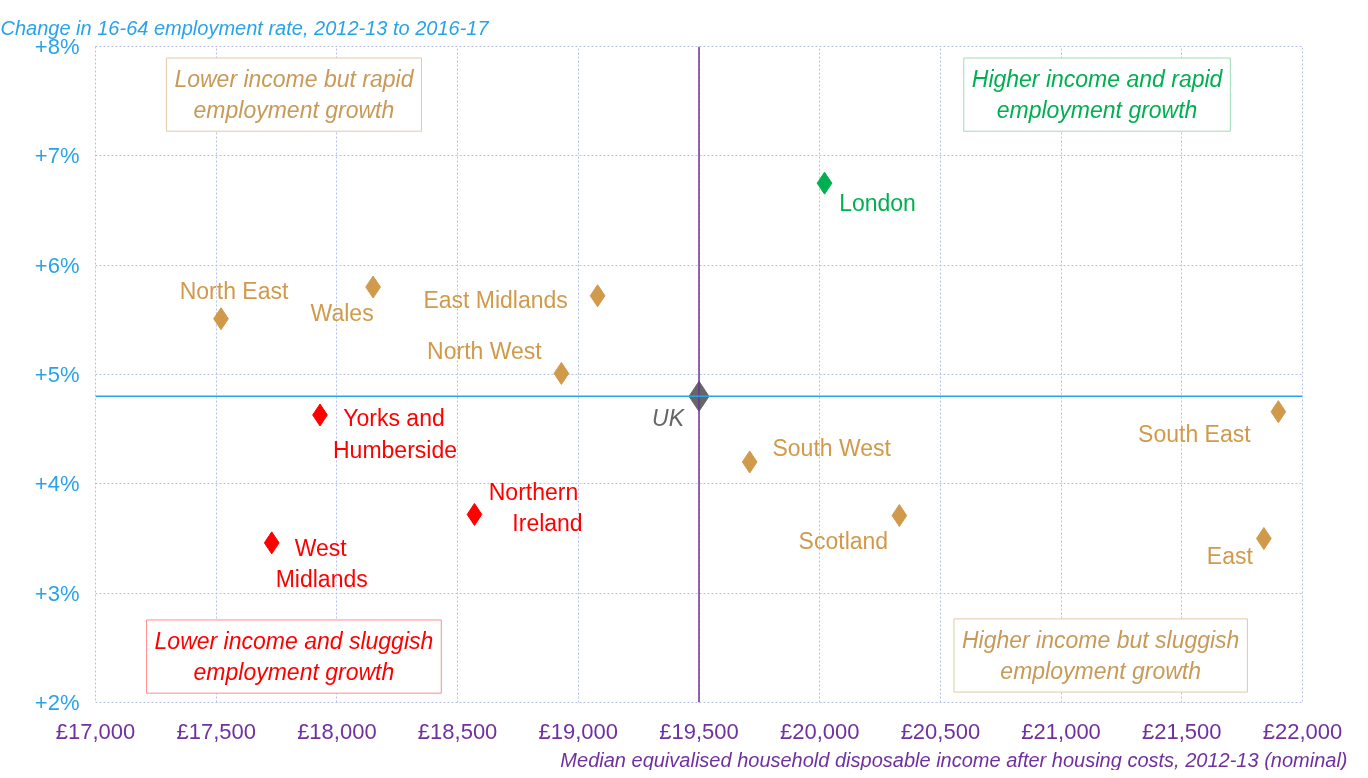 The width and height of the screenshot is (1368, 778). I want to click on x-tick-label: £18,000, so click(337, 731).